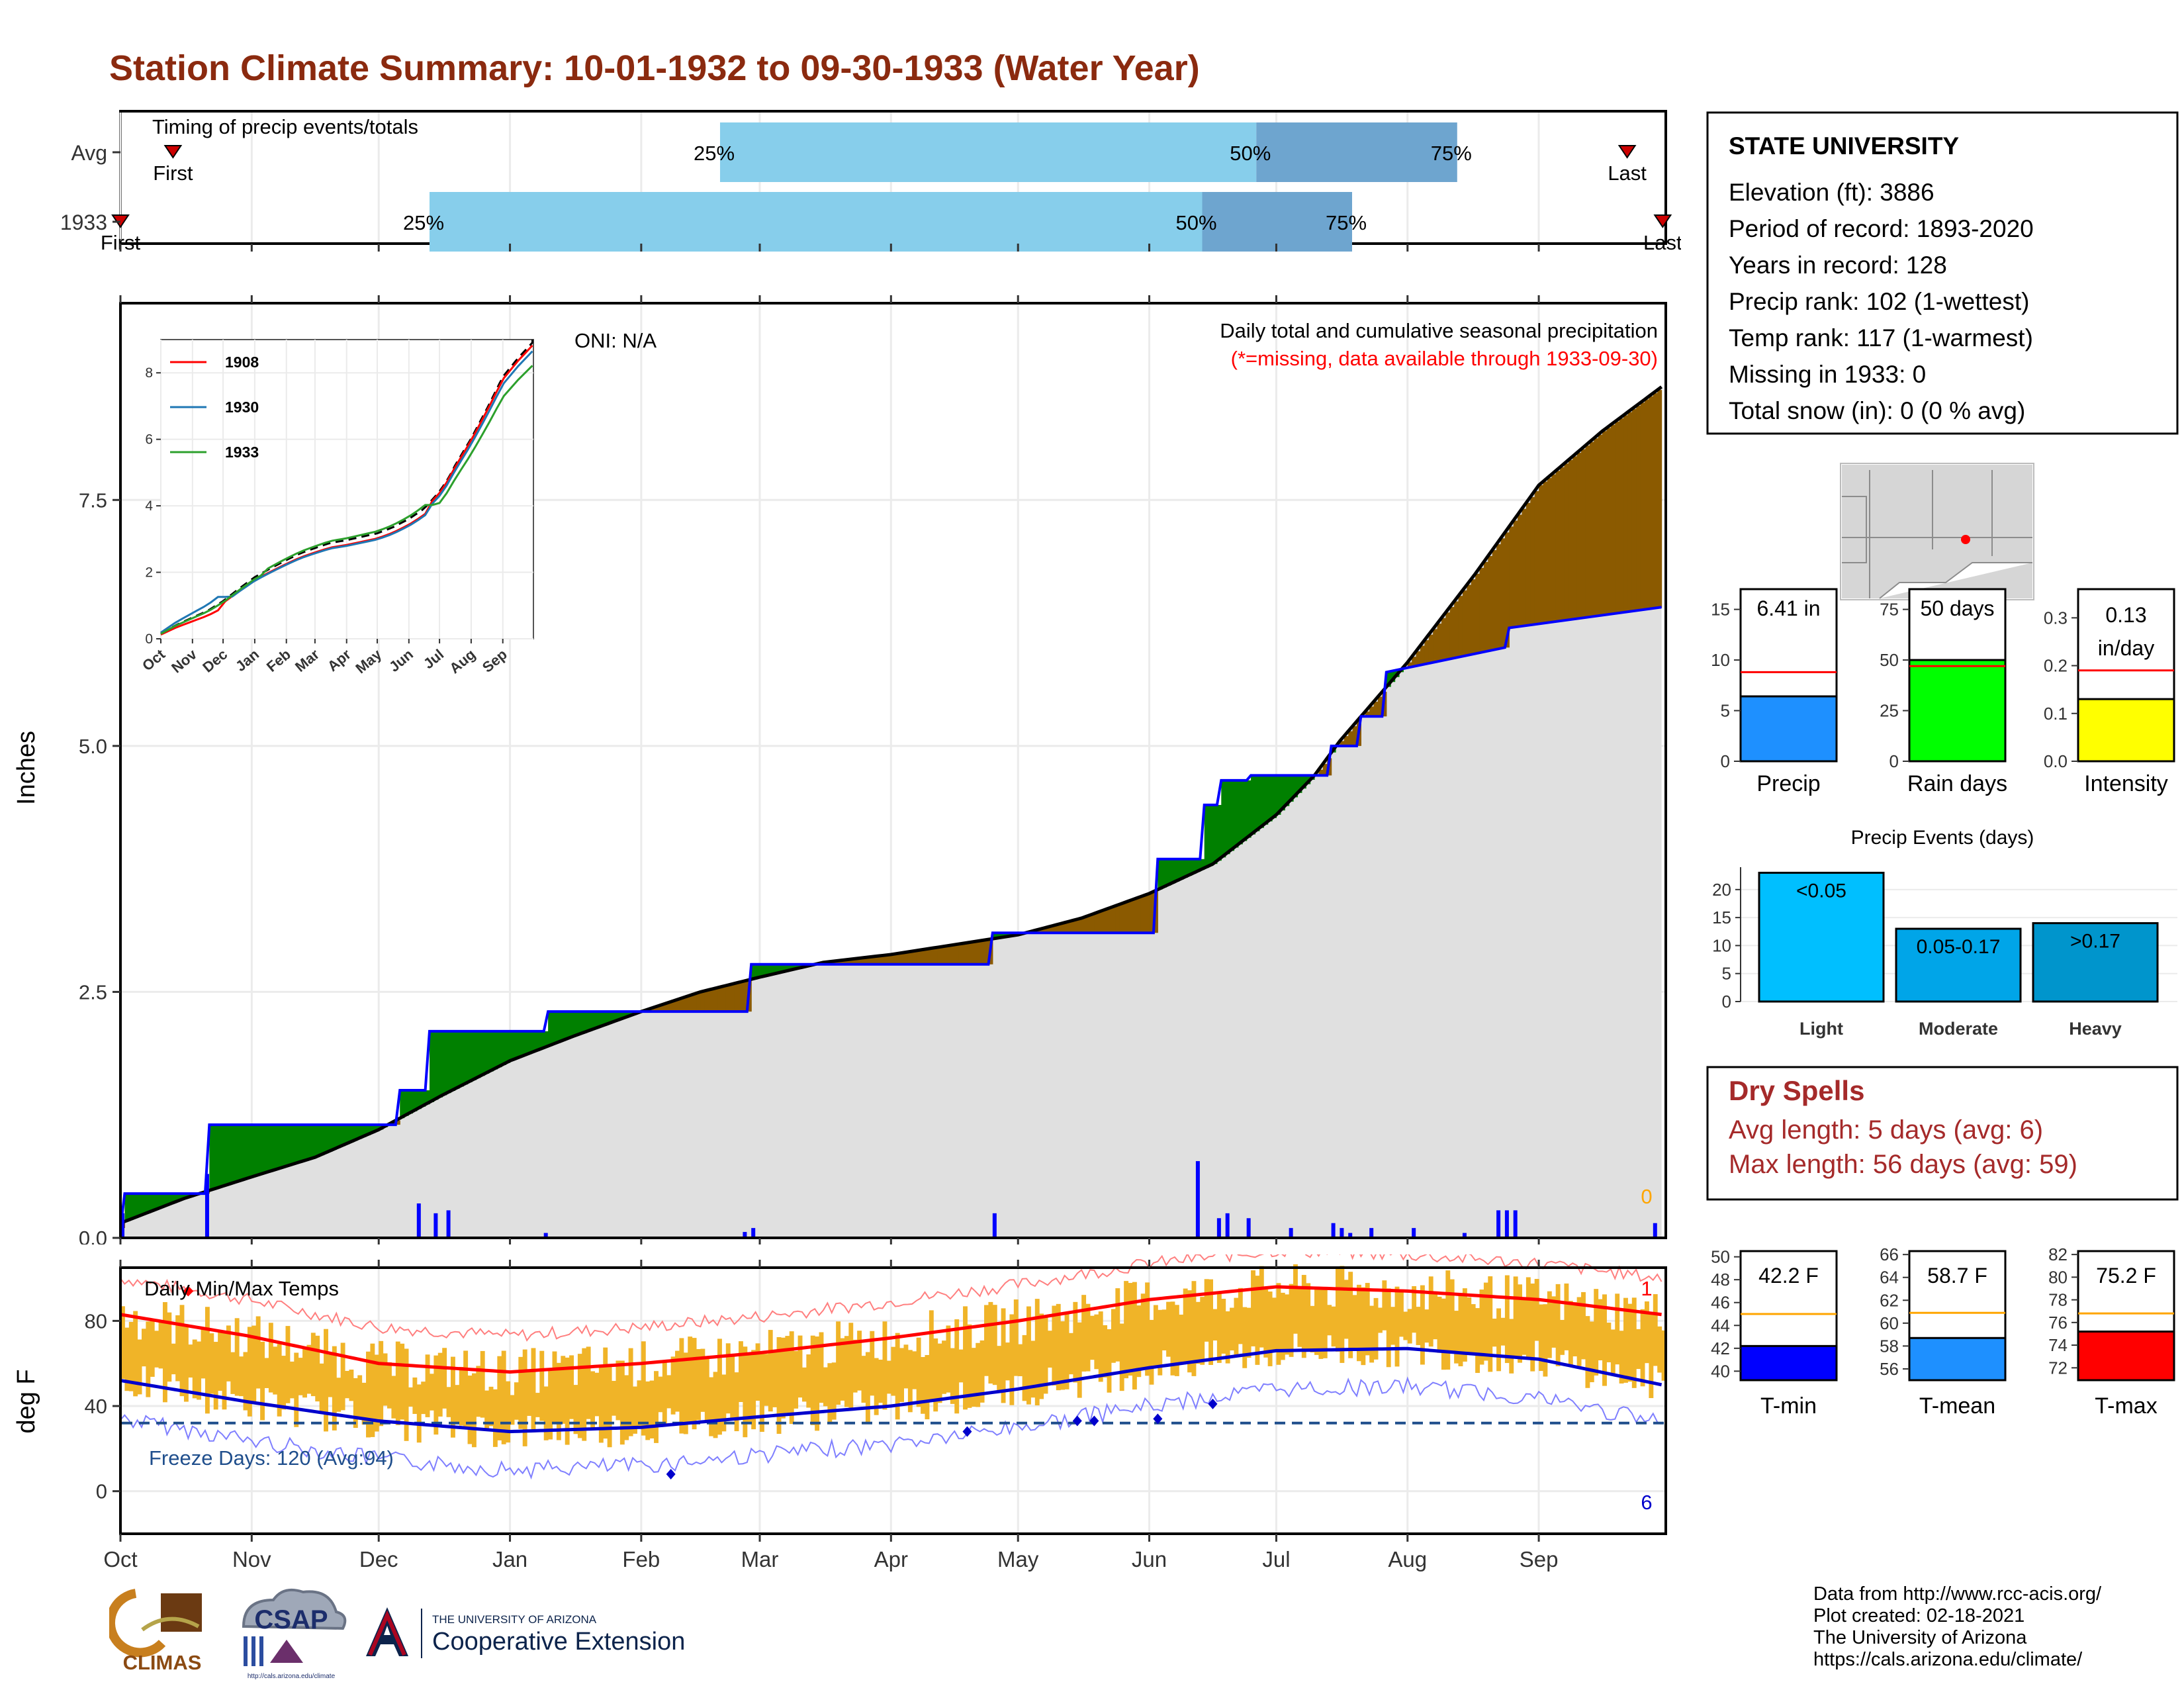 This screenshot has height=1688, width=2184. Describe the element at coordinates (1959, 965) in the screenshot. I see `event-bar-moderate` at that location.